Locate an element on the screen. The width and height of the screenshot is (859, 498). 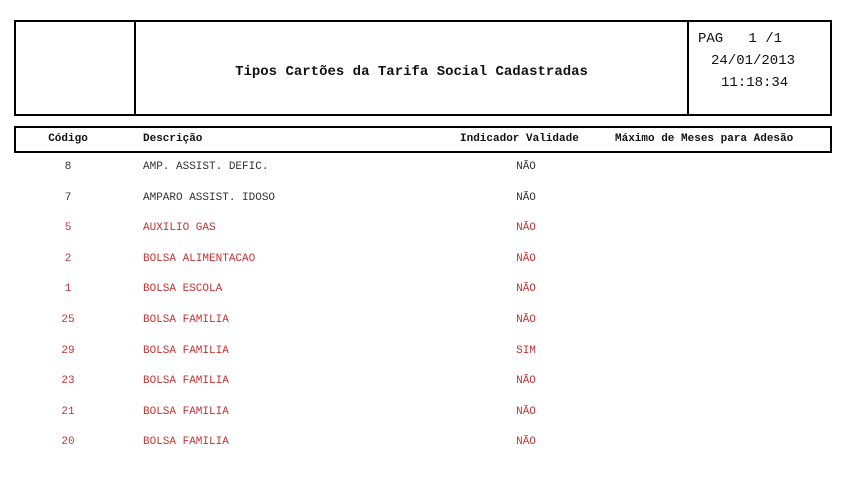
report-date: 24/01/2013 is located at coordinates (753, 61).